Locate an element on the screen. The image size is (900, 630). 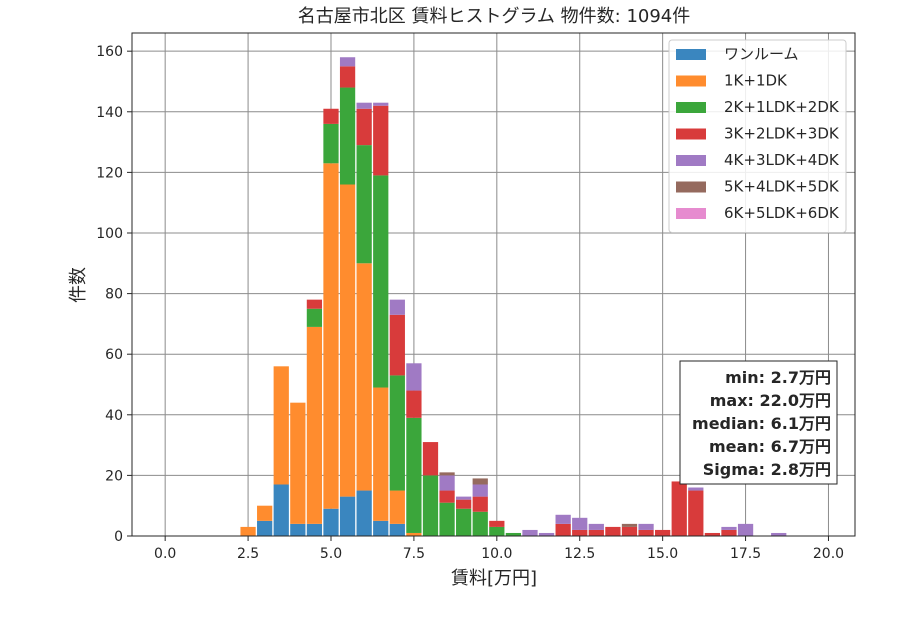
y-tick-label: 60 is located at coordinates (114, 355).